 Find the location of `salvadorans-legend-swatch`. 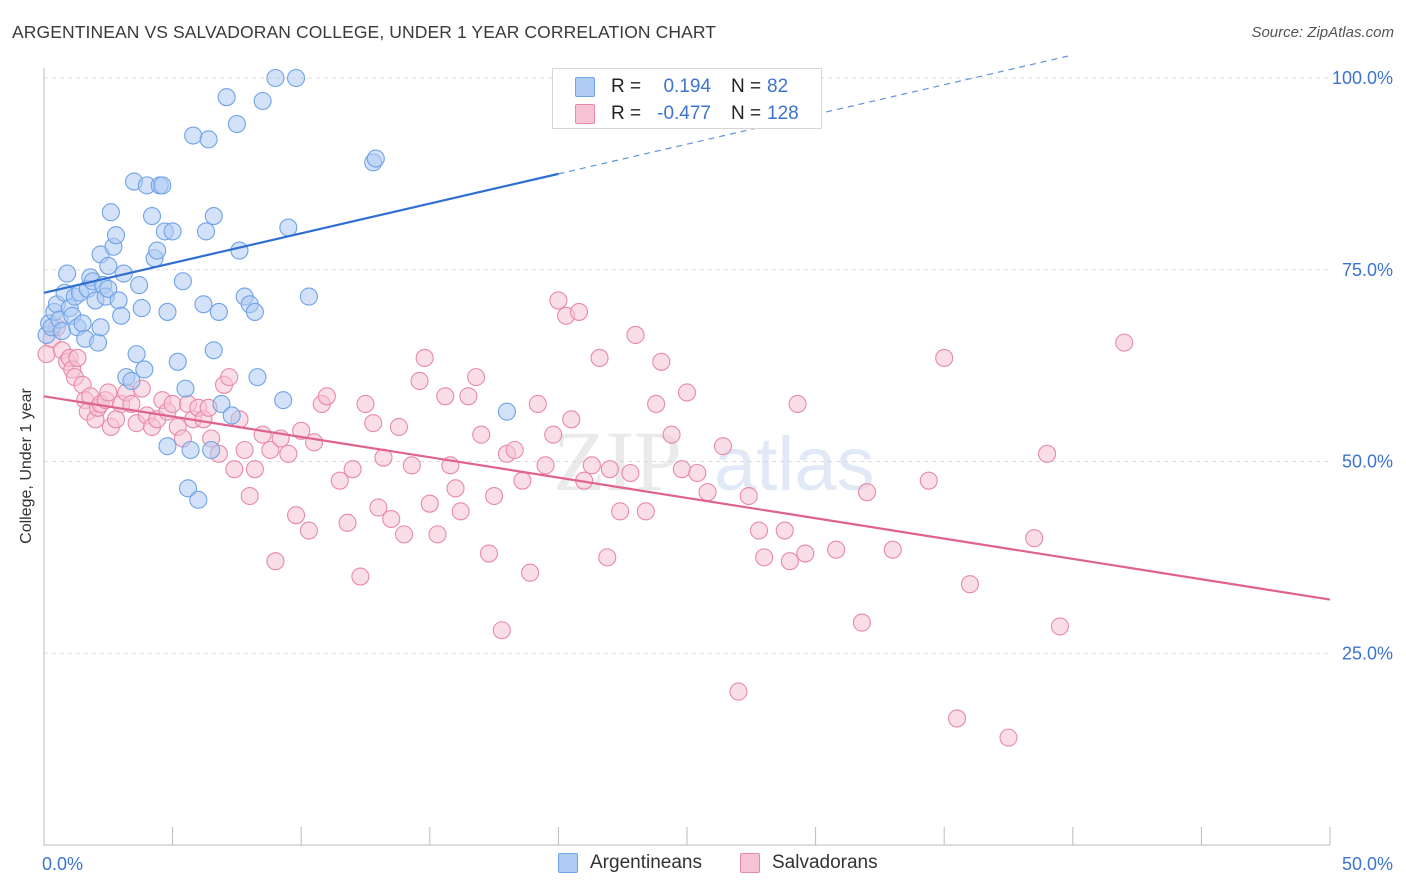

salvadorans-legend-swatch is located at coordinates (750, 863).